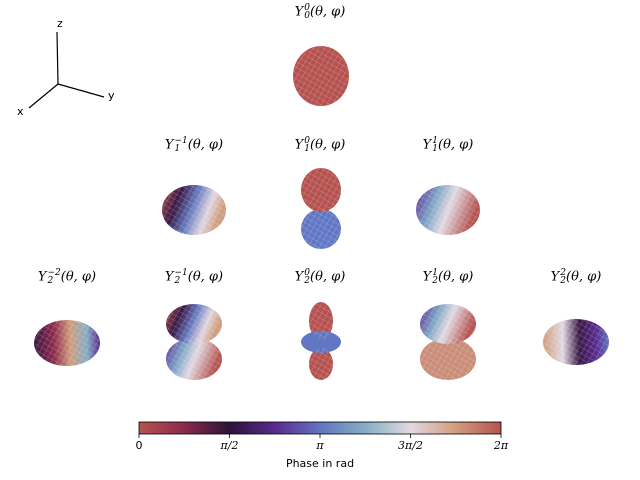 This screenshot has height=480, width=640. What do you see at coordinates (307, 16) in the screenshot?
I see `title-l: 0` at bounding box center [307, 16].